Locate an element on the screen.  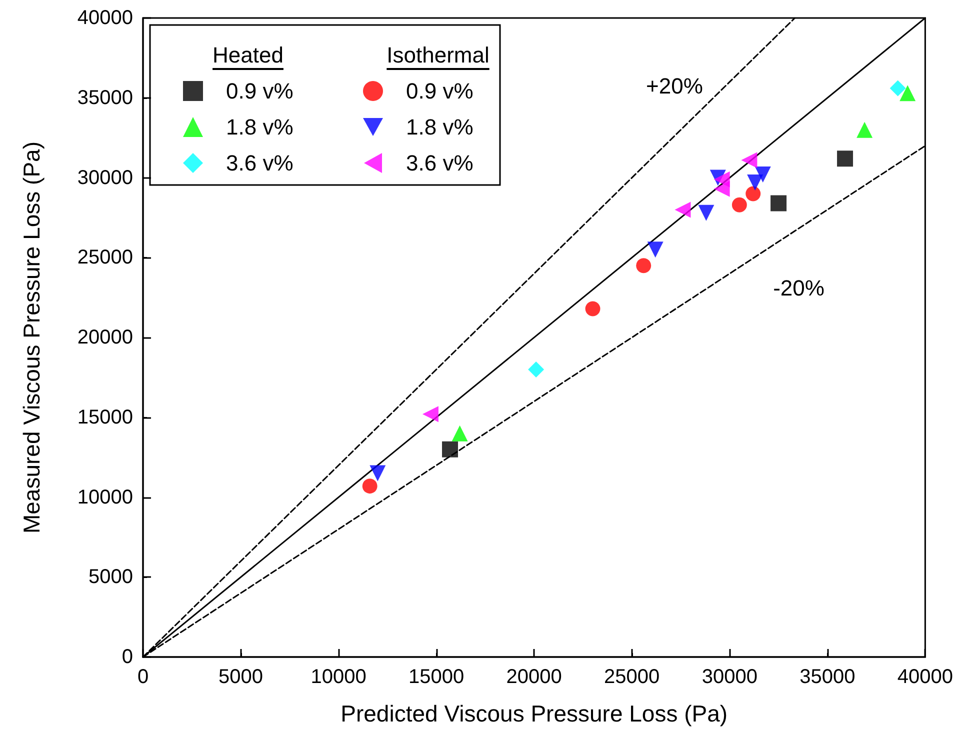
x-tick-label: 40000 is located at coordinates (925, 677).